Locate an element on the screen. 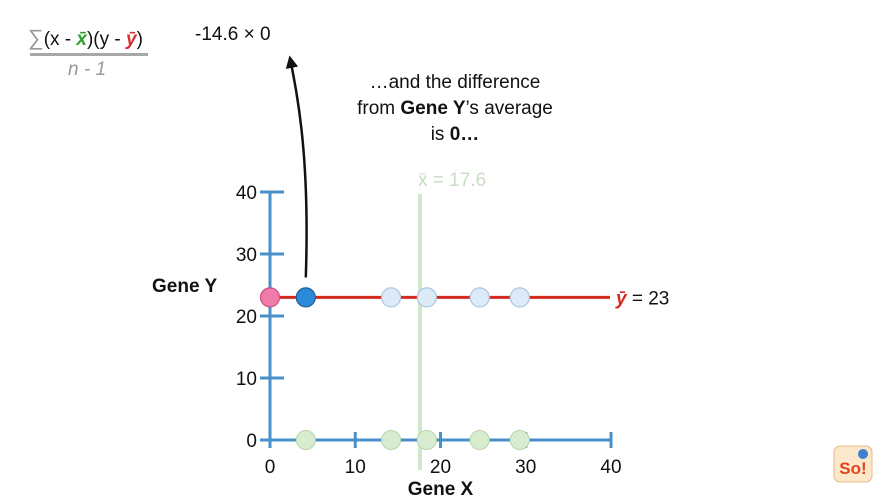  fraction-bar is located at coordinates (89, 54).